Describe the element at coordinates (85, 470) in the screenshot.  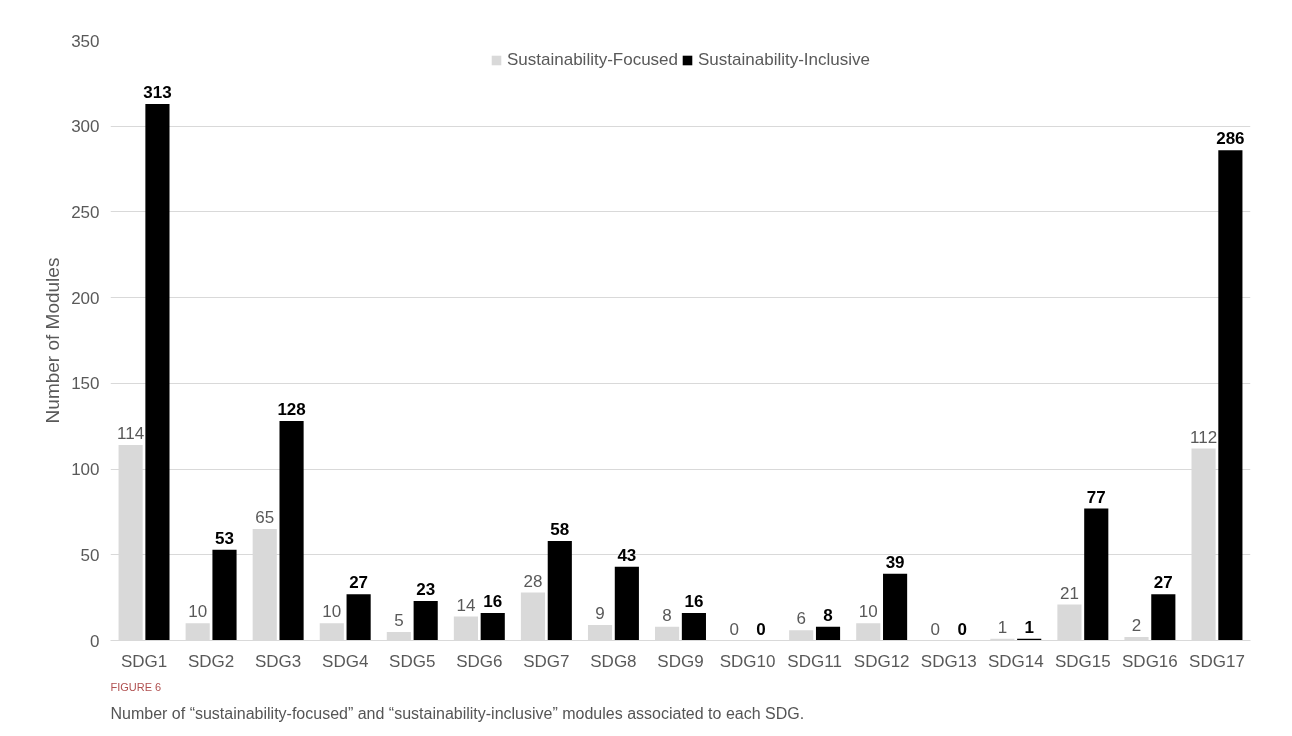
I see `y-tick-label: 100` at that location.